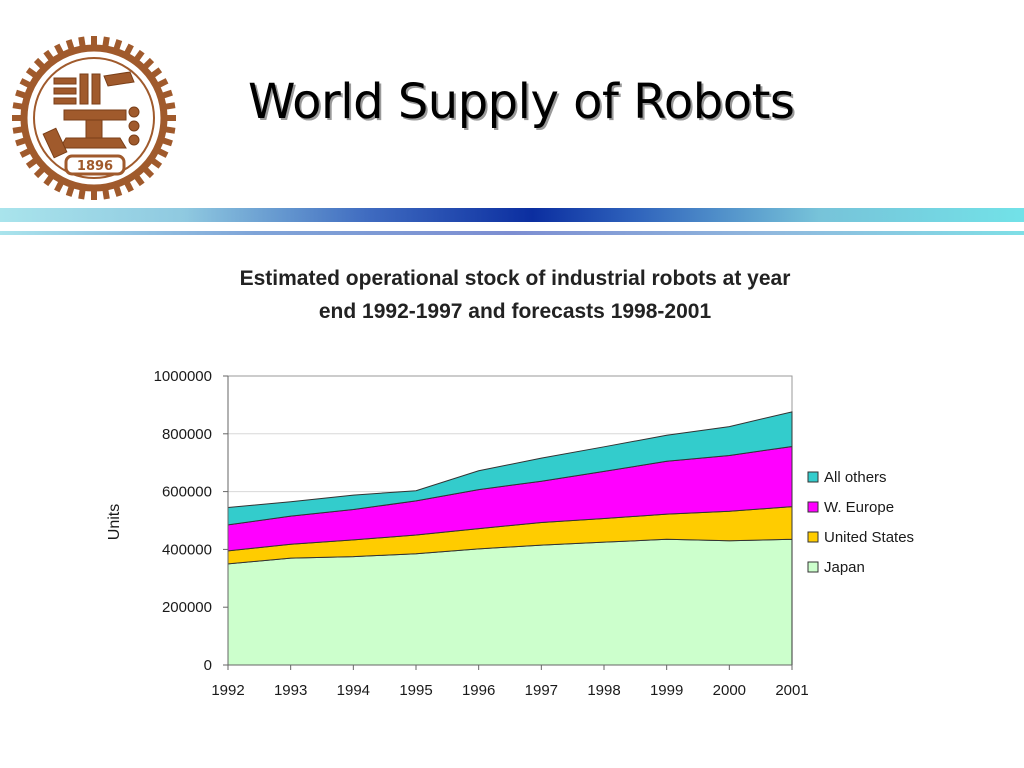 The image size is (1024, 768). What do you see at coordinates (478, 690) in the screenshot?
I see `x-tick-label: 1996` at bounding box center [478, 690].